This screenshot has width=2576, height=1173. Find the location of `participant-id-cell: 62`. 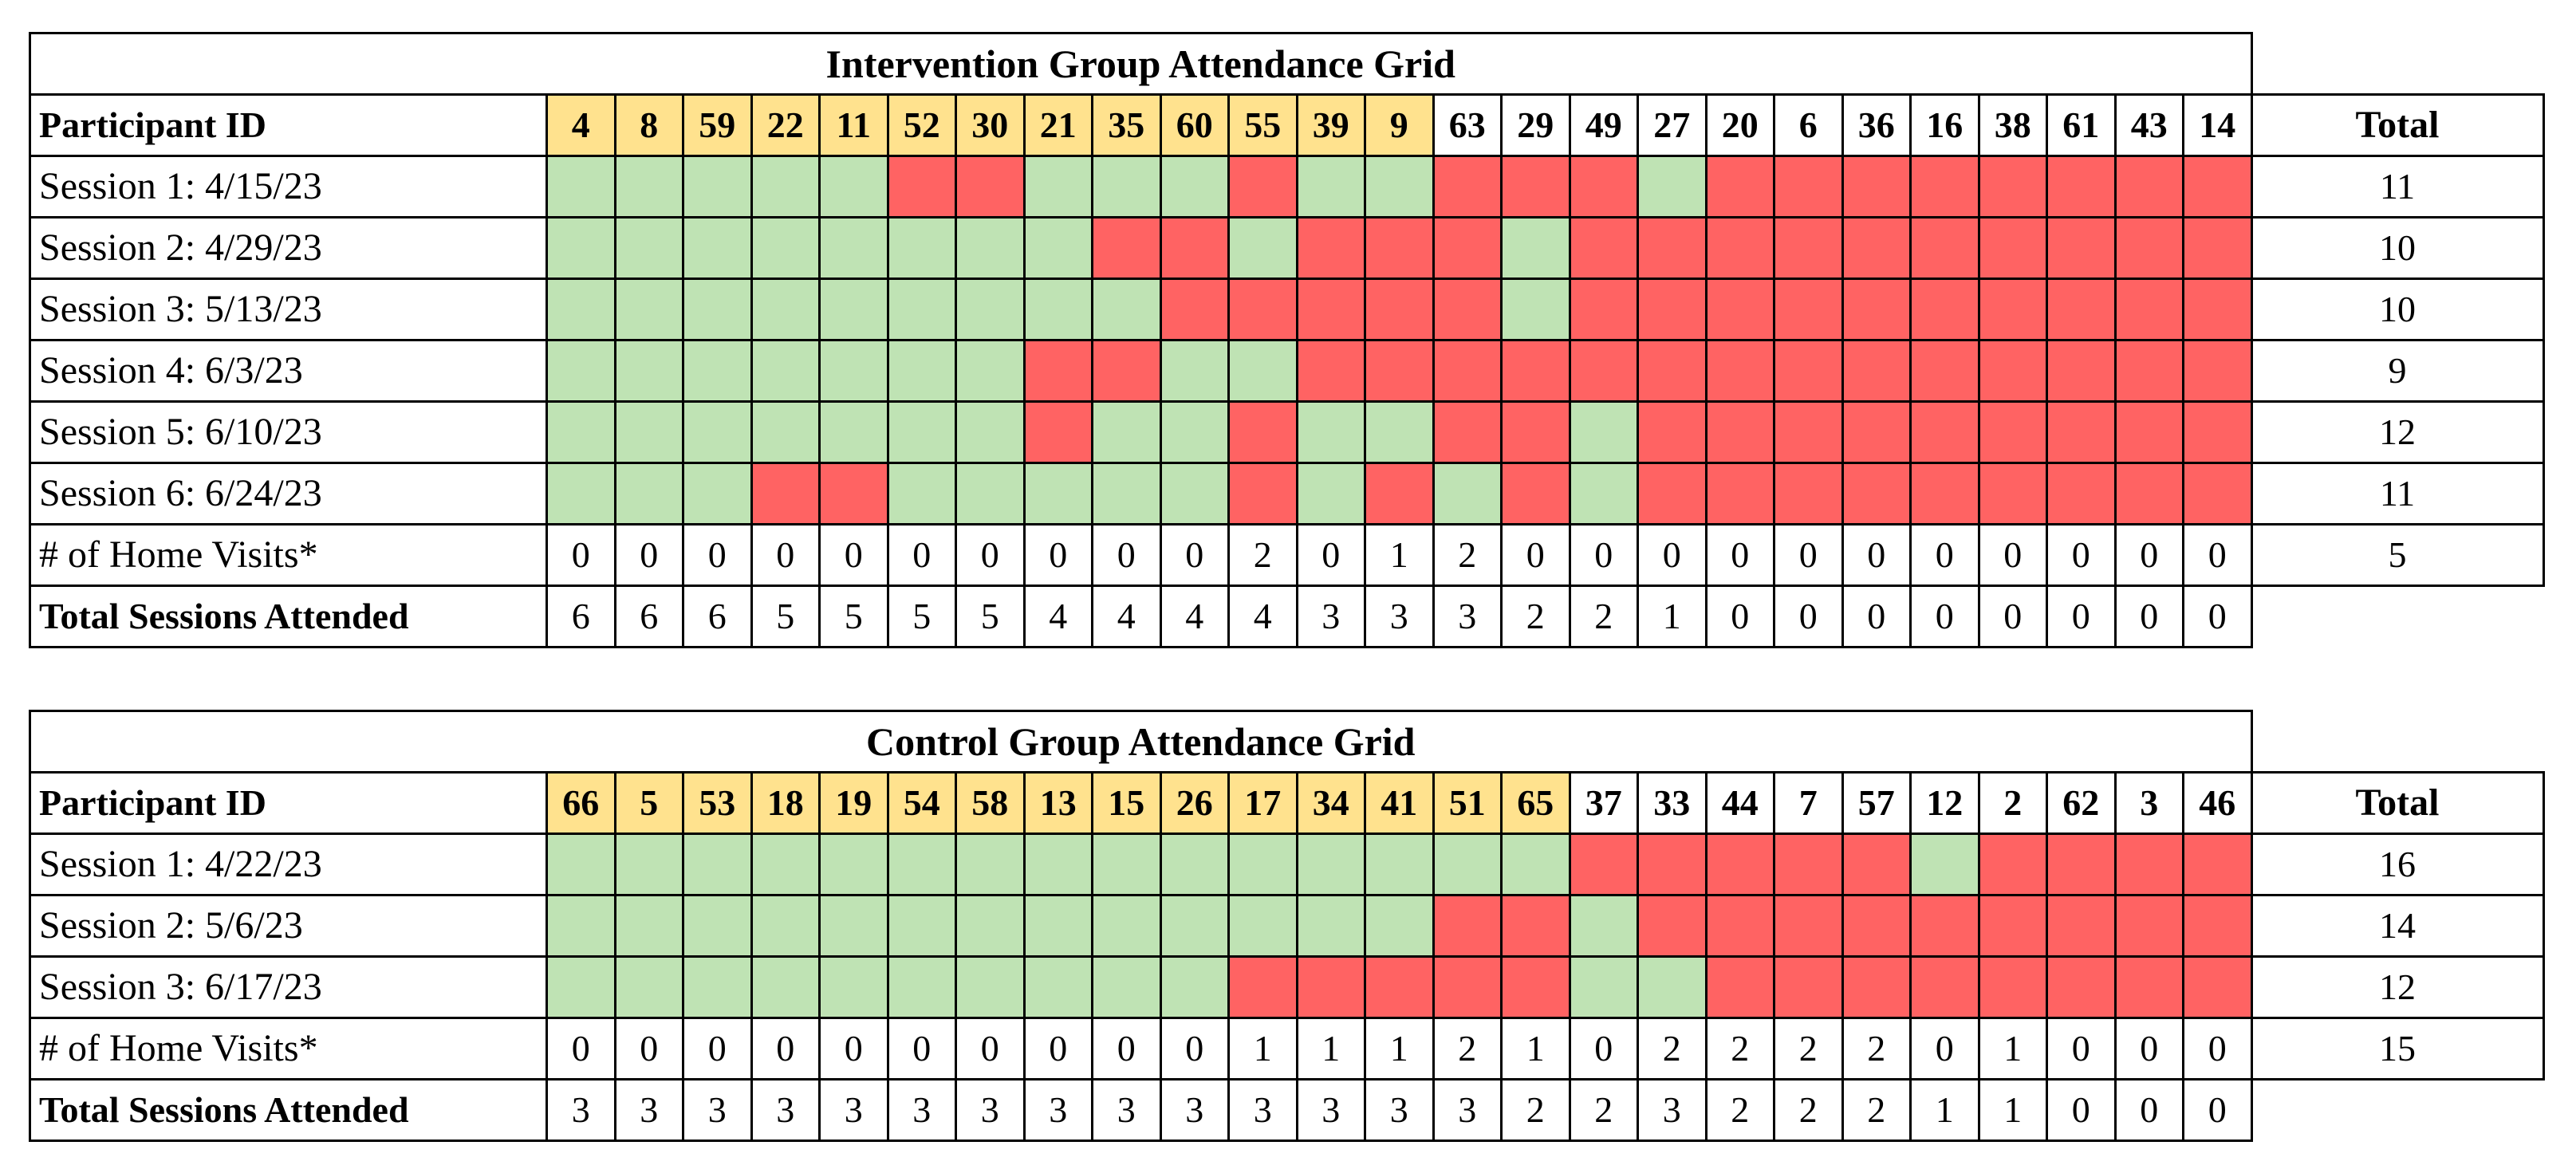

participant-id-cell: 62 is located at coordinates (2081, 803).